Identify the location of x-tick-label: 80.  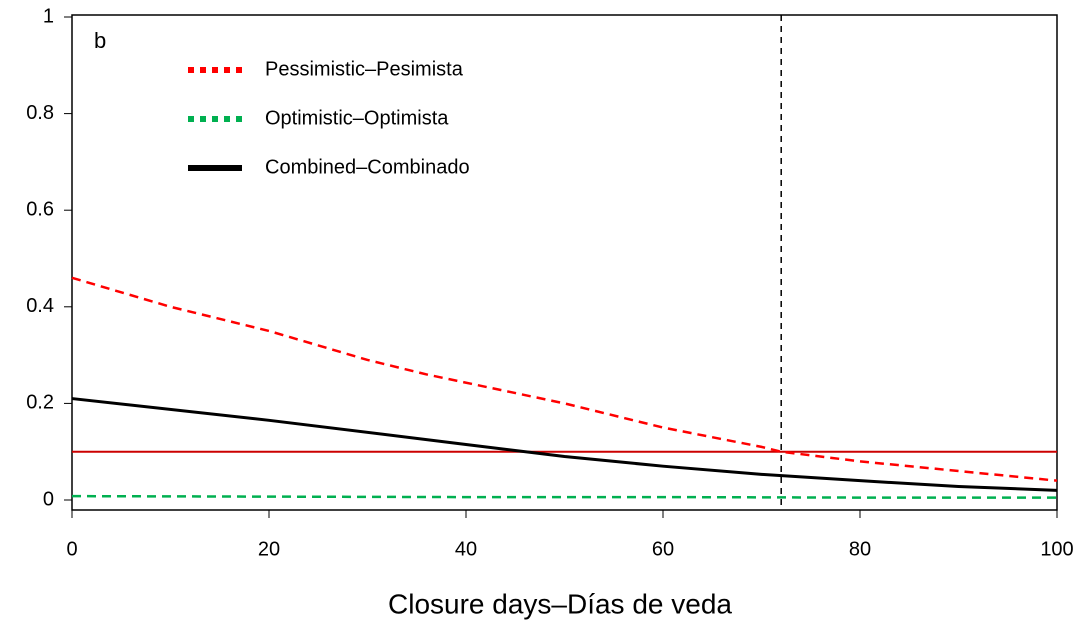
(860, 549).